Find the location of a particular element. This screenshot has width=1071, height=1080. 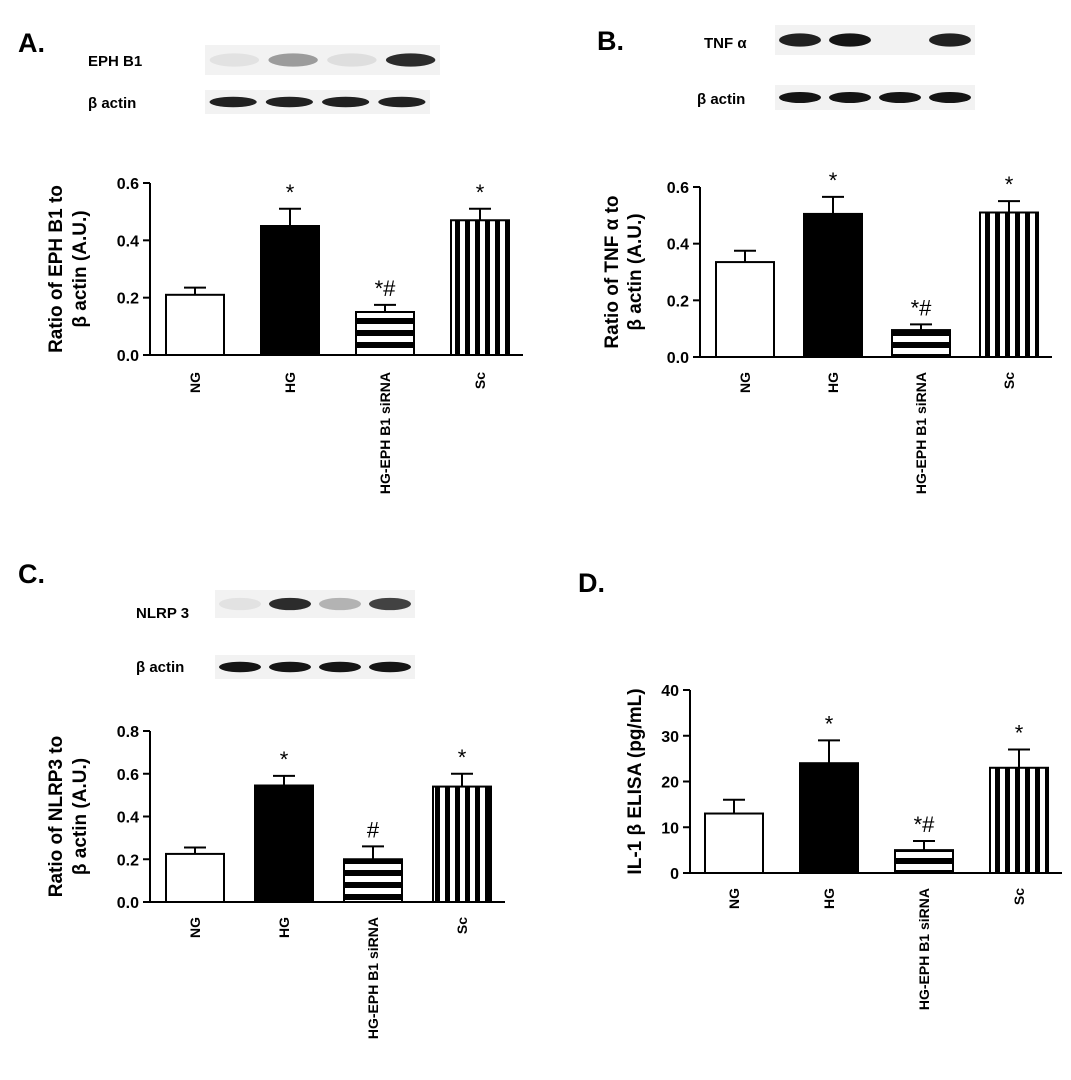

y-tick-label: 40 is located at coordinates (670, 691).